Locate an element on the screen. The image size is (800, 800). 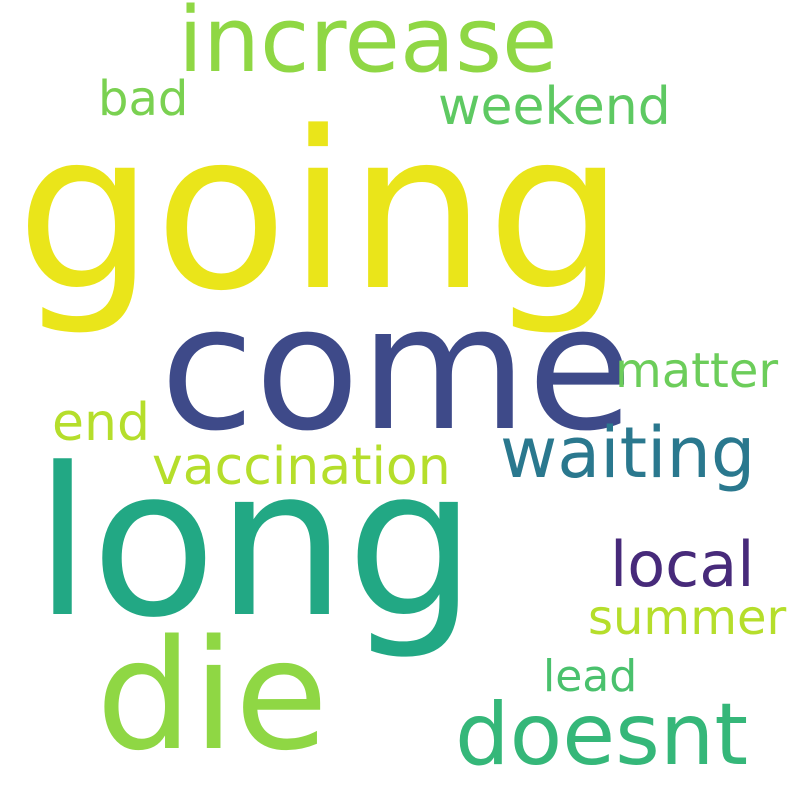
word-bad: bad is located at coordinates (143, 99).